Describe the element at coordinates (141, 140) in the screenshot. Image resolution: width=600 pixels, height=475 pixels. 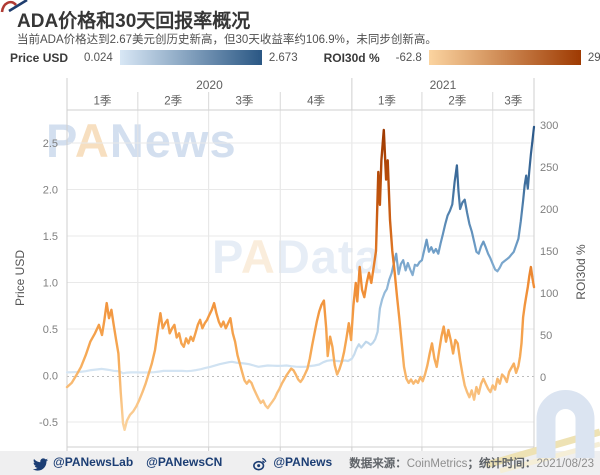
I see `svg-text: PANews` at that location.